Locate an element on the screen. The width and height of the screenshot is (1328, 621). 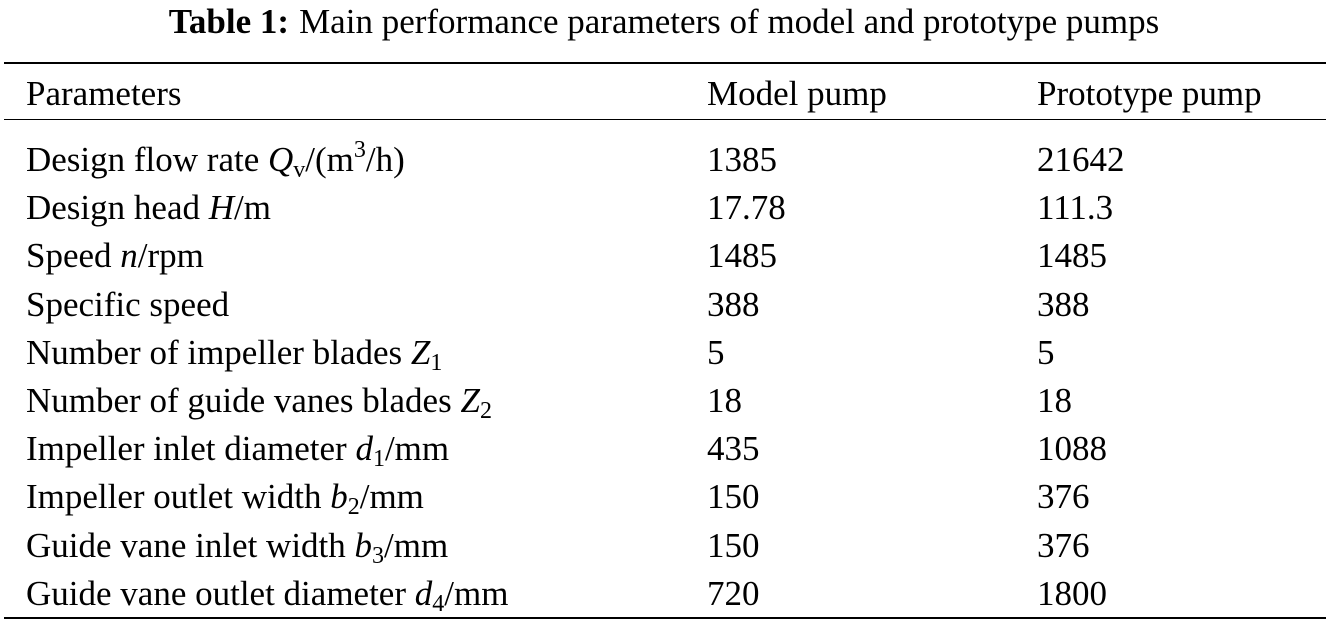
parameter-cell: Guide vane inlet width b3/mm is located at coordinates (355, 546).